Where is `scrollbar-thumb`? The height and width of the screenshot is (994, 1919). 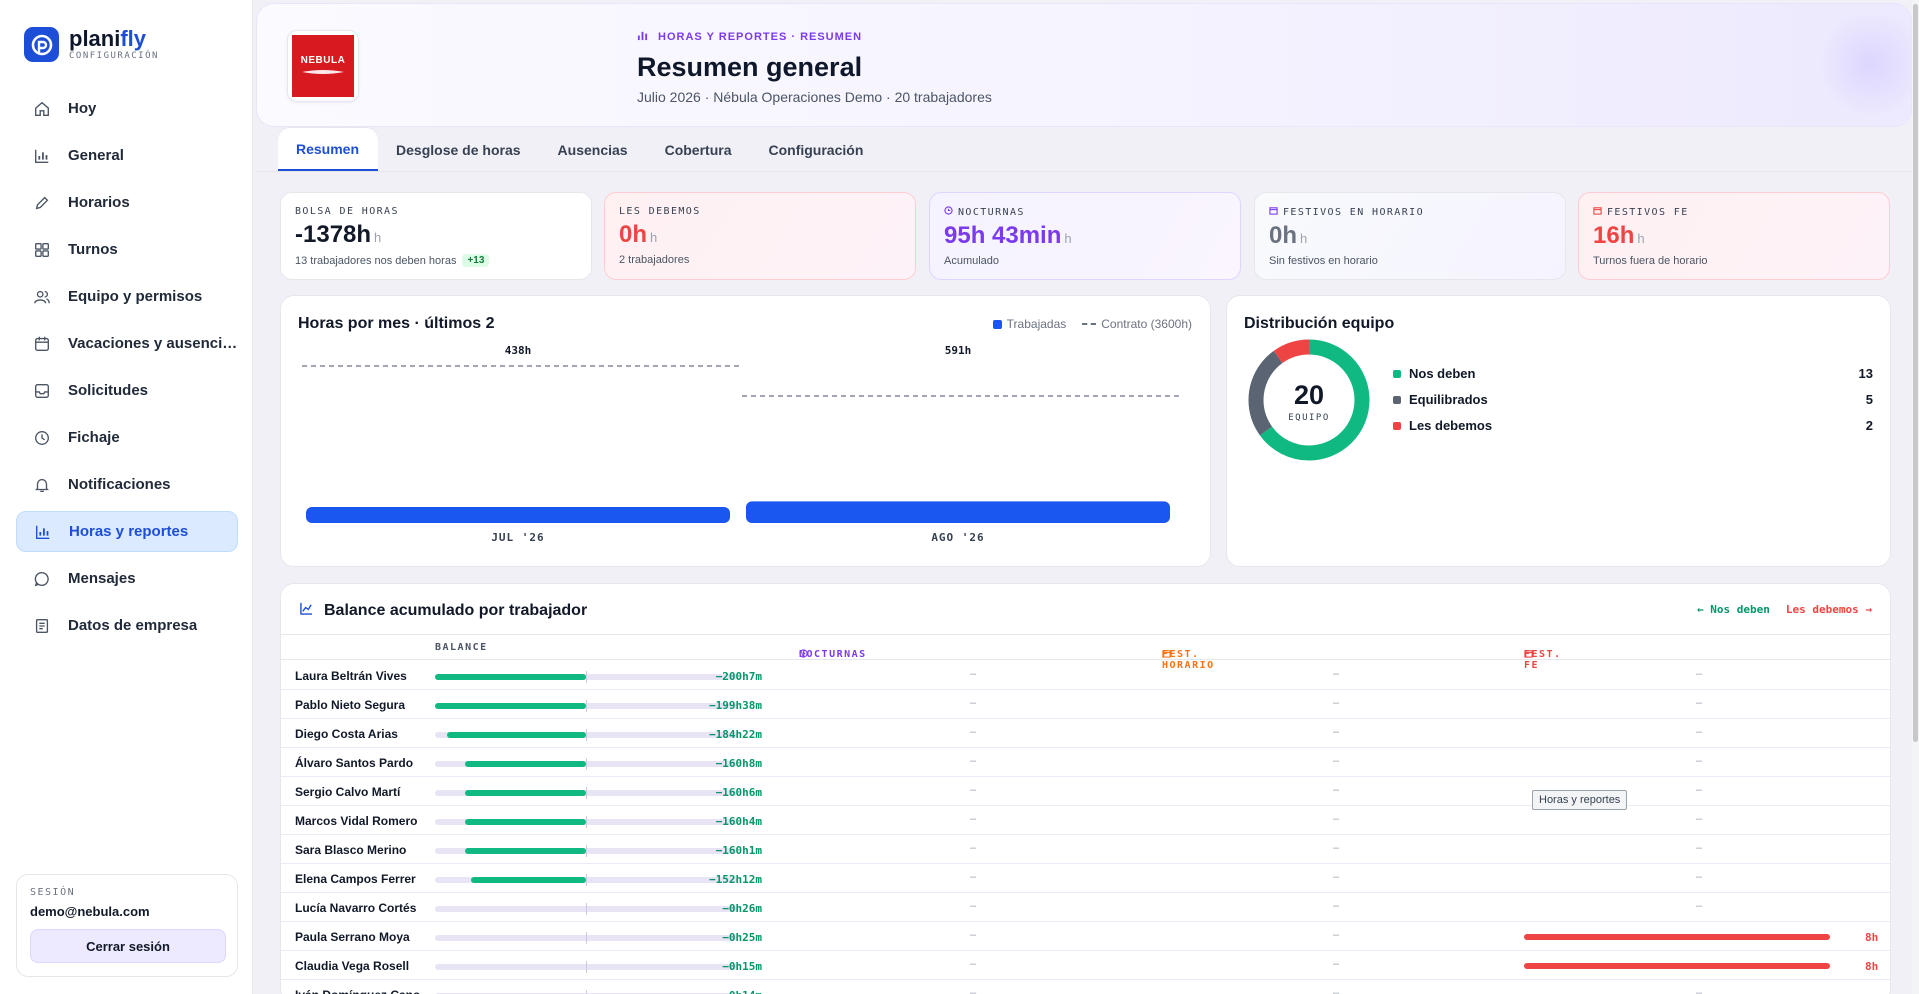
scrollbar-thumb is located at coordinates (1915, 373).